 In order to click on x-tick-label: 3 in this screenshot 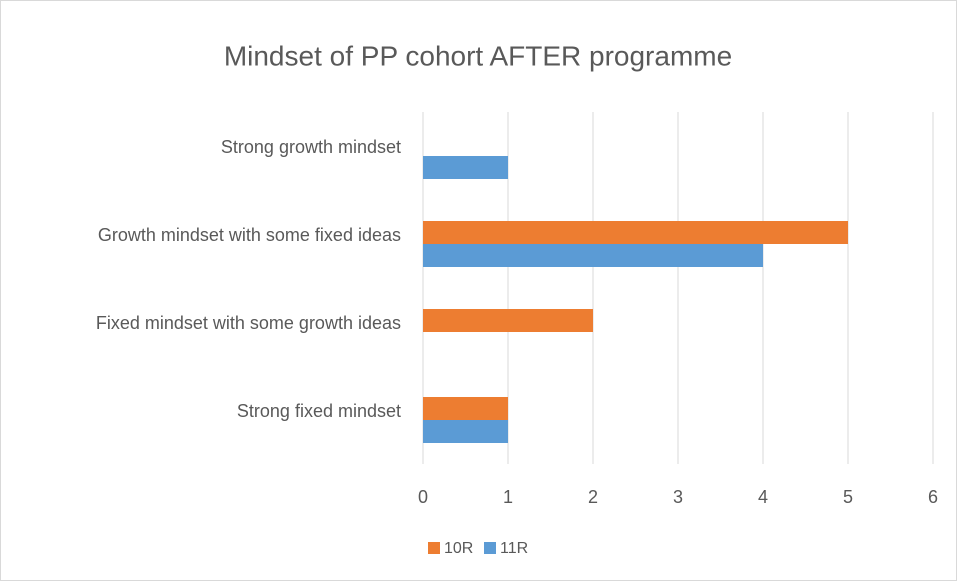, I will do `click(678, 497)`.